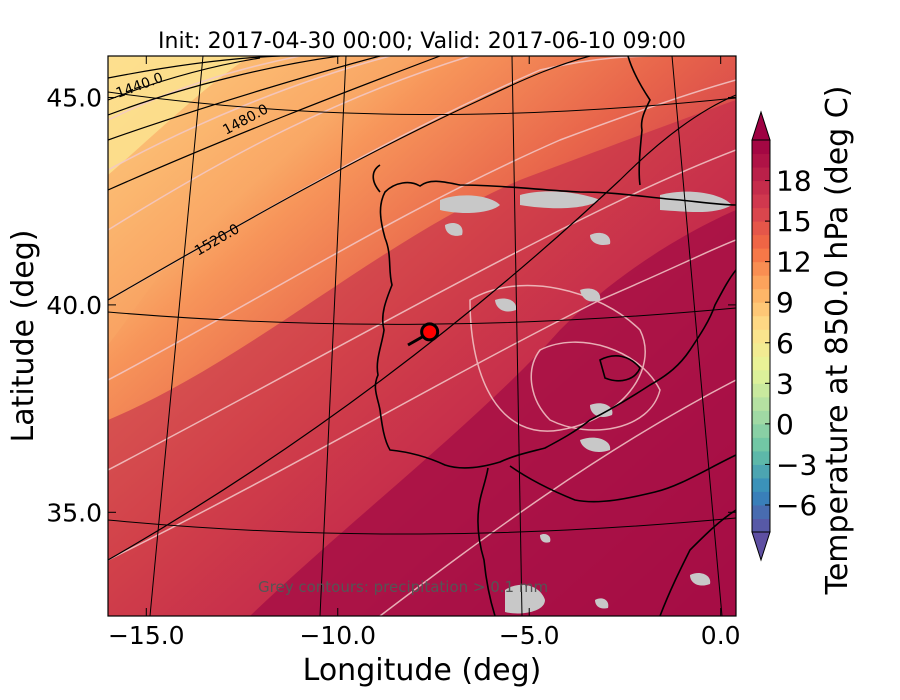  I want to click on colorbar-tick-label: 18, so click(794, 181).